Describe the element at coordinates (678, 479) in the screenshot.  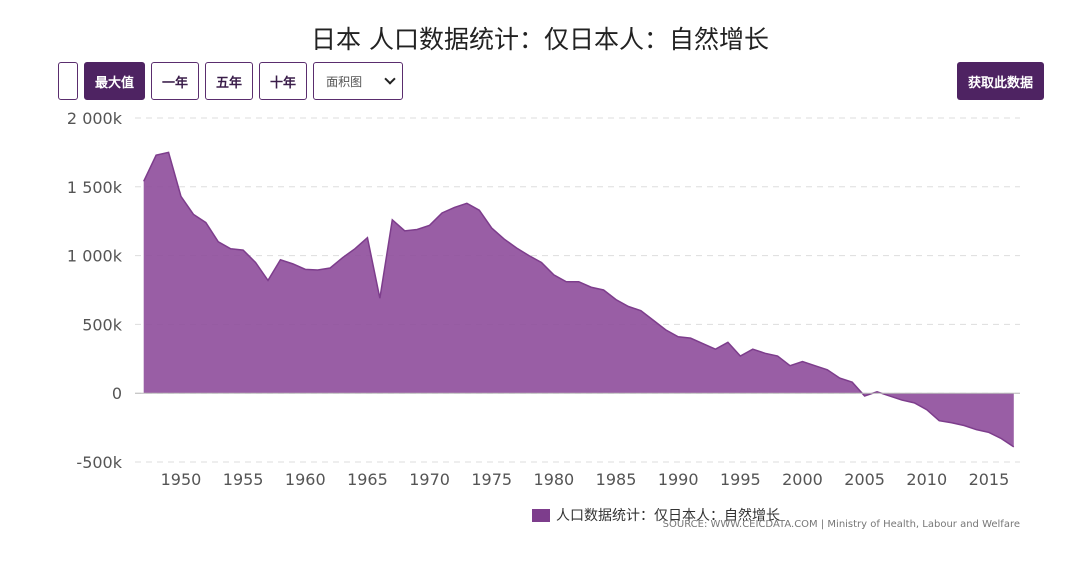
I see `x-tick-label: 1990` at that location.